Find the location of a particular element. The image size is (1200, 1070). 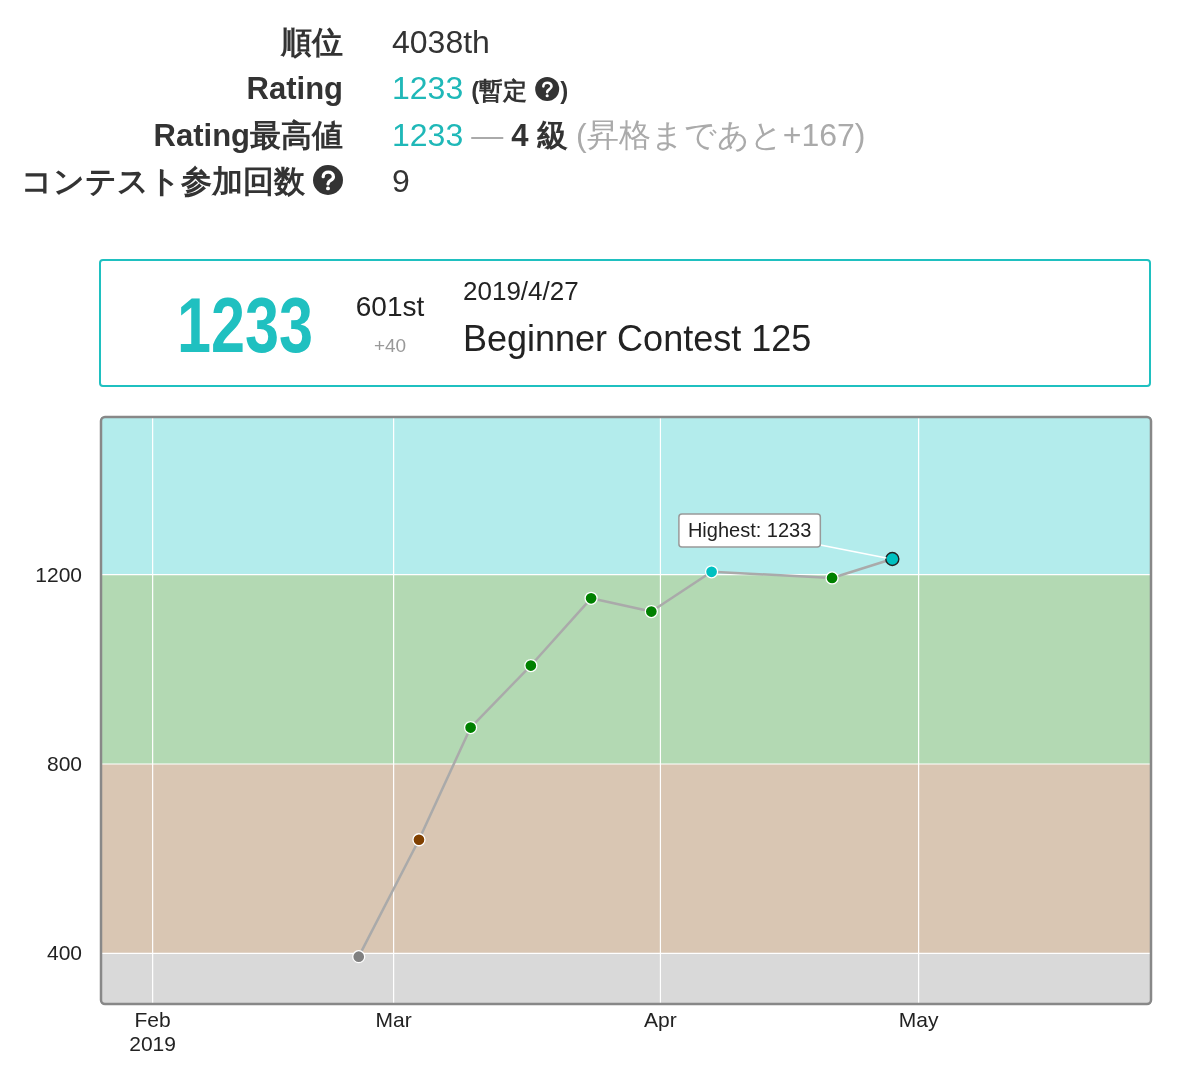

text: Rating最高値 is located at coordinates (248, 135).